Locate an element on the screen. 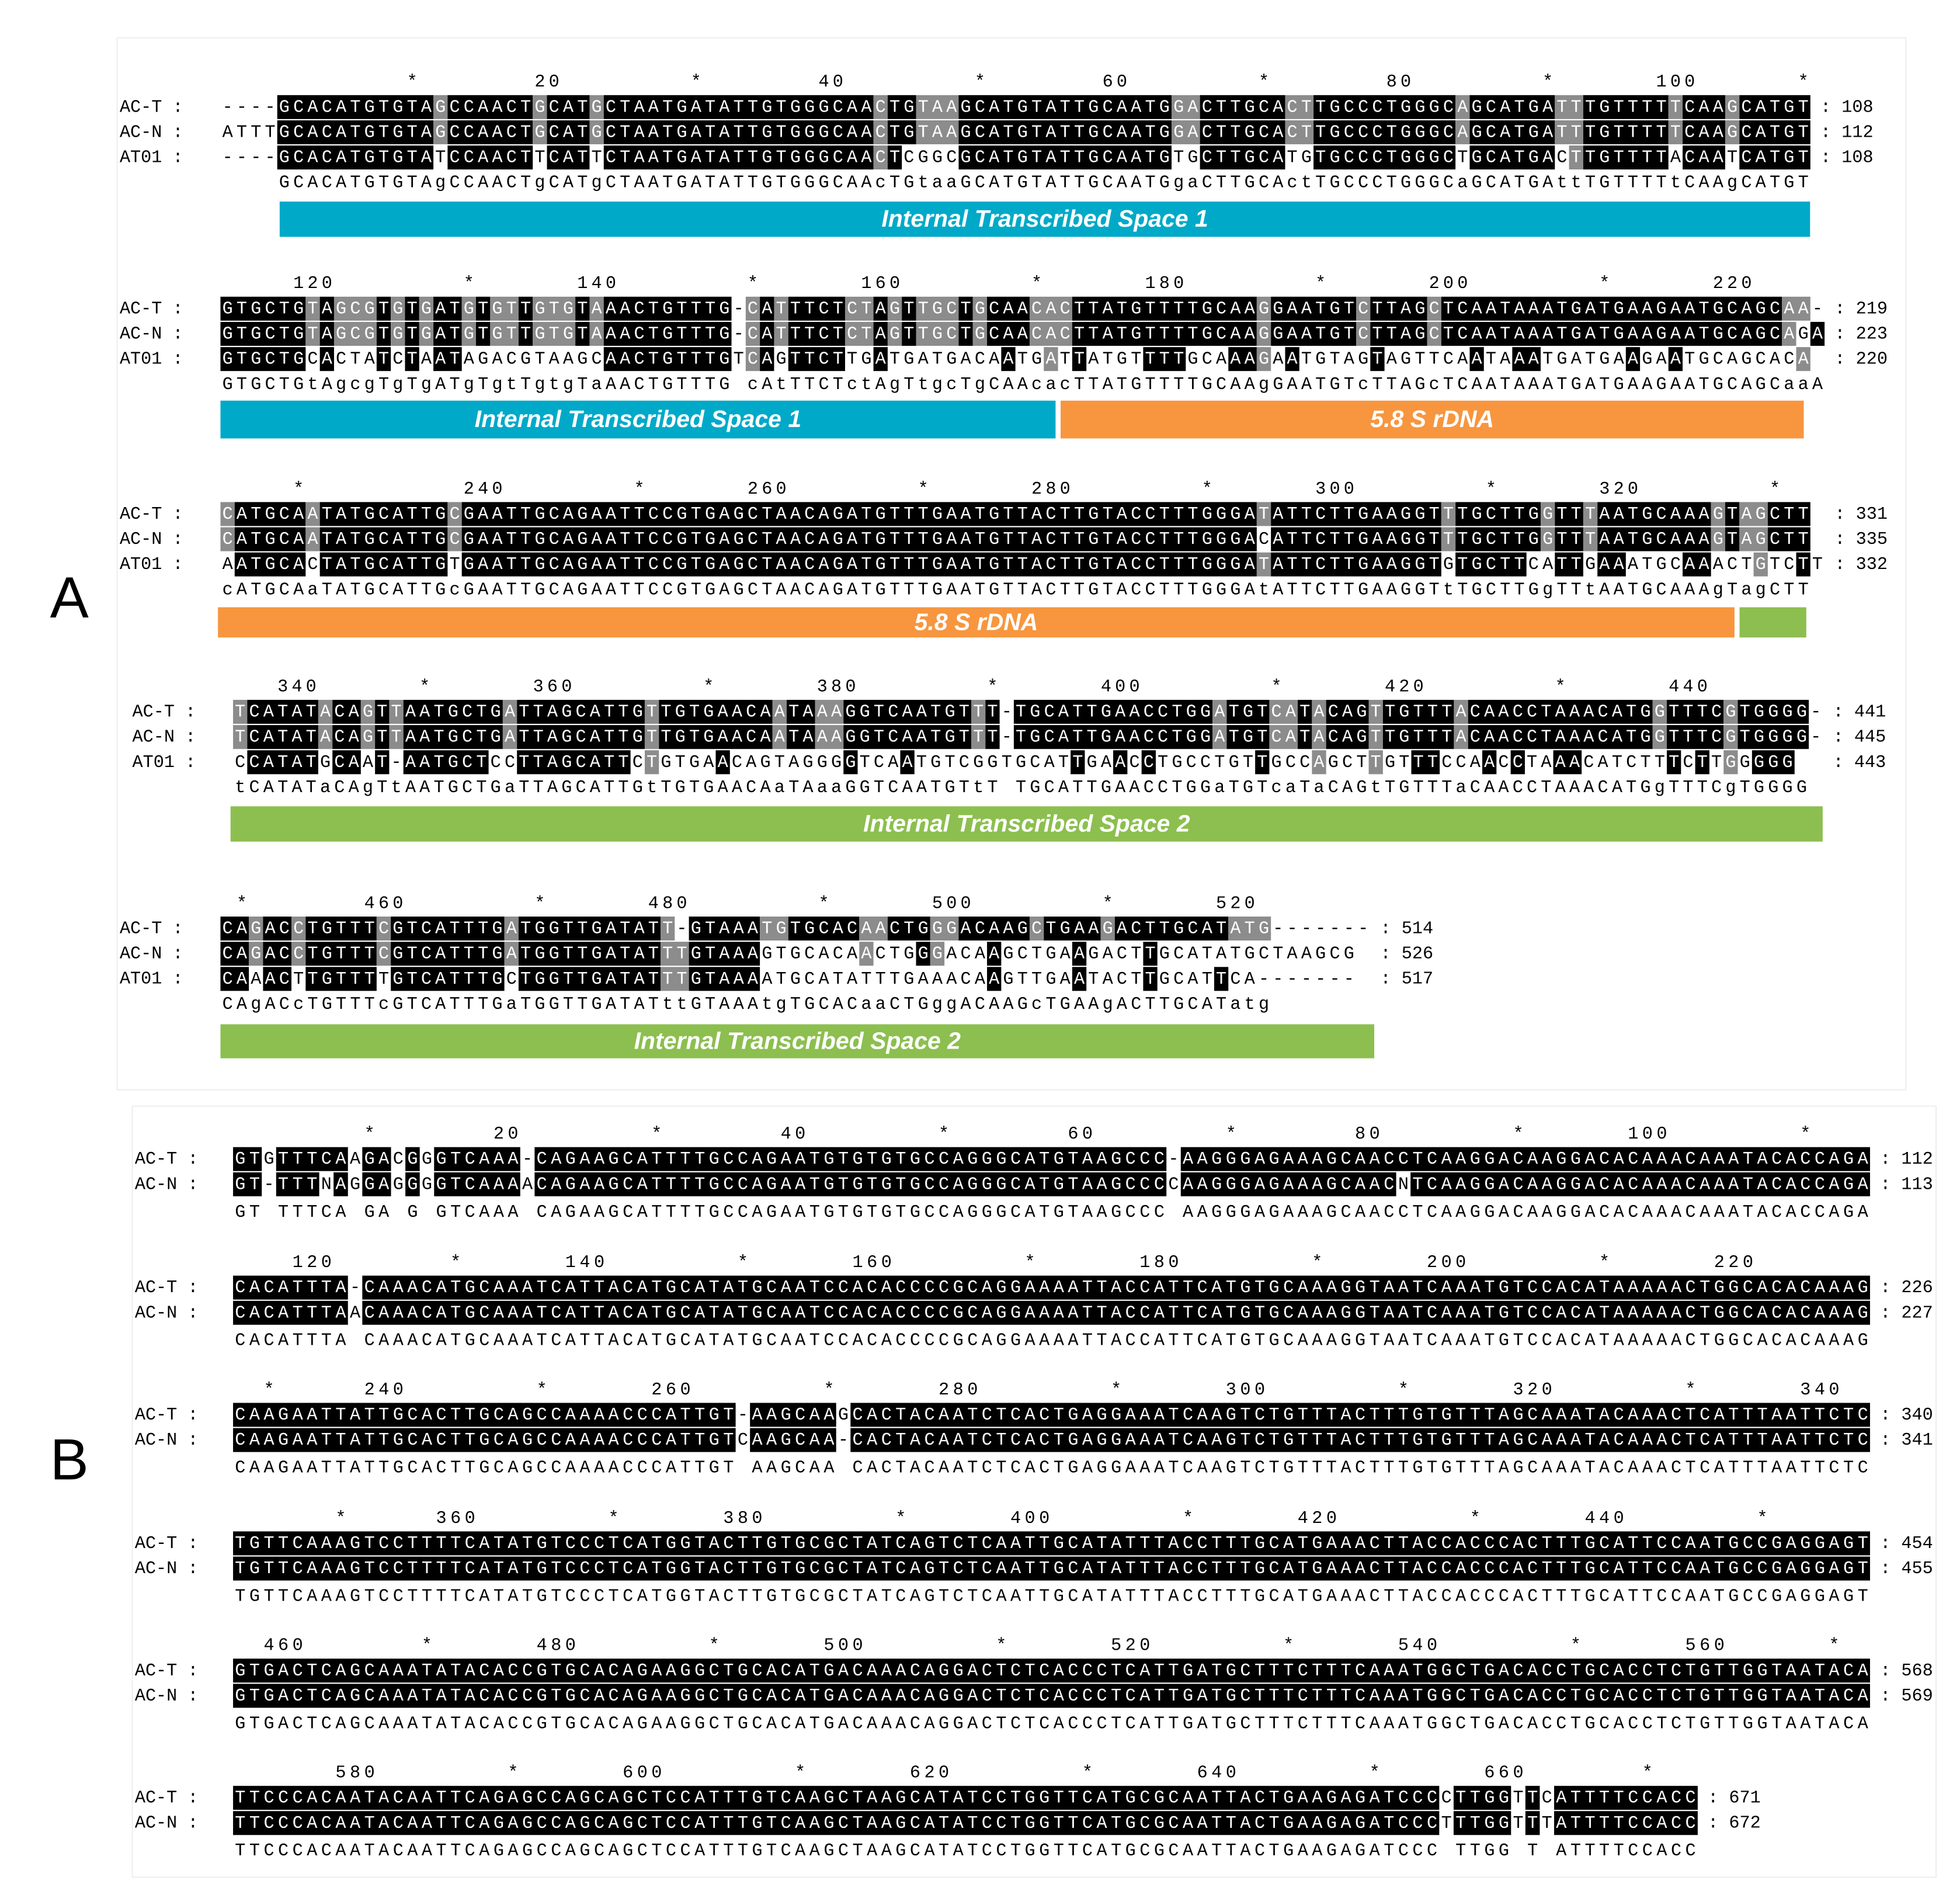 This screenshot has height=1881, width=1960. ruler: 3 4 0 * 3 6 0 * 3 8 0 * 4 0 0 * 4 2 0 * 4 4 0 is located at coordinates (992, 687).